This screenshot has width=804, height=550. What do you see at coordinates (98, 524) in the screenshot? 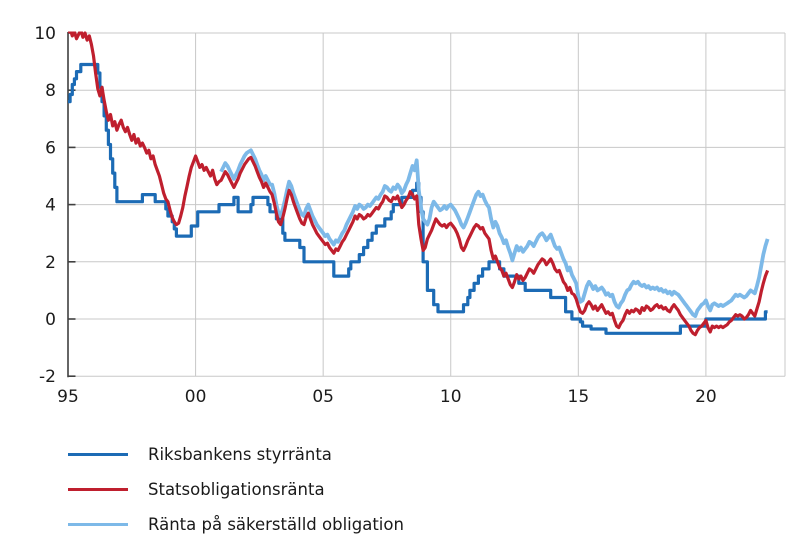
I see `legend-line-covered-bond-rate` at bounding box center [98, 524].